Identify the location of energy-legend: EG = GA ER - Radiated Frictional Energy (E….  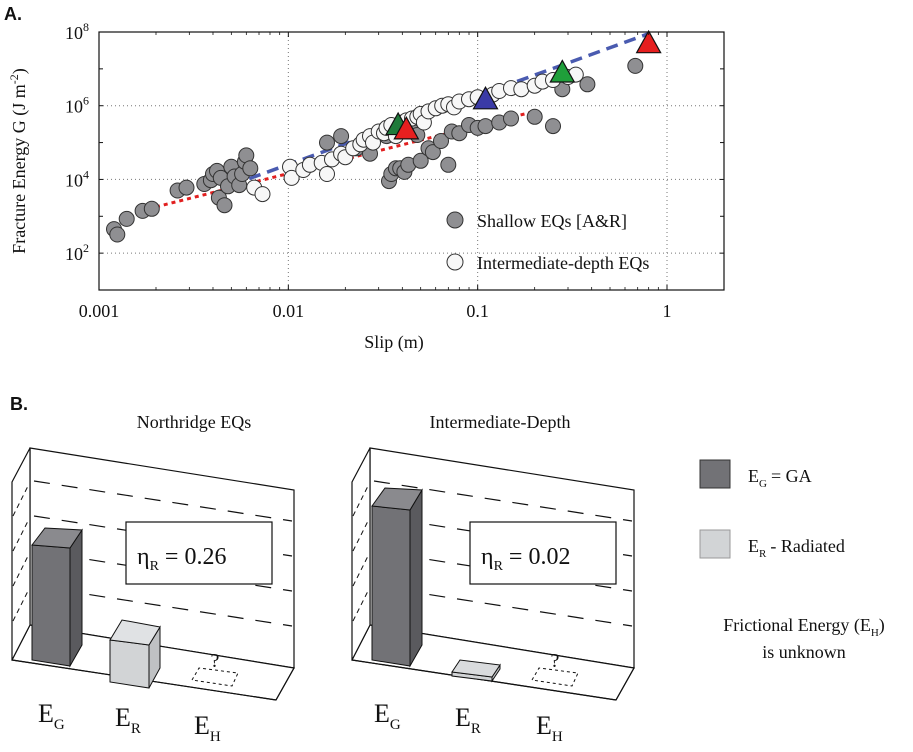
(792, 560).